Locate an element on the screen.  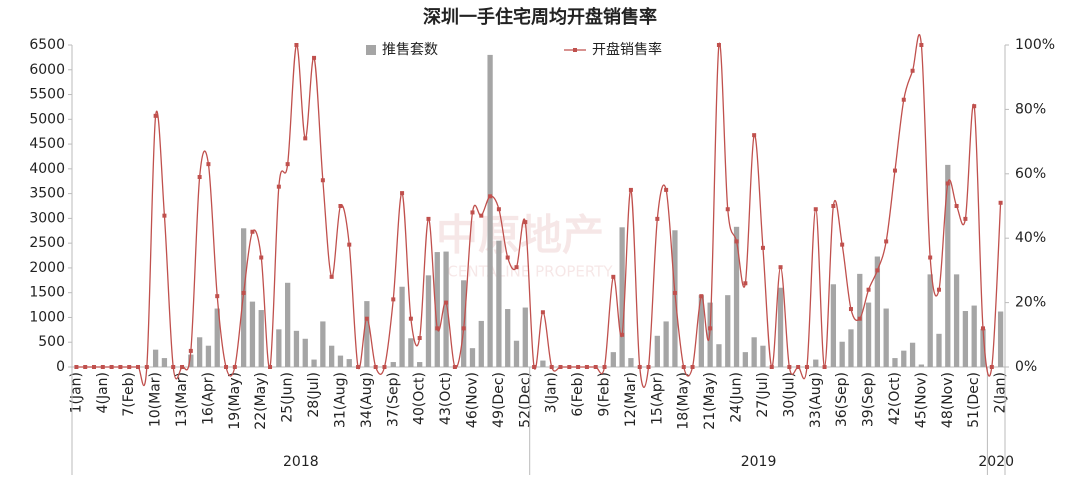
y-tick-label: 3500 is located at coordinates (47, 194).